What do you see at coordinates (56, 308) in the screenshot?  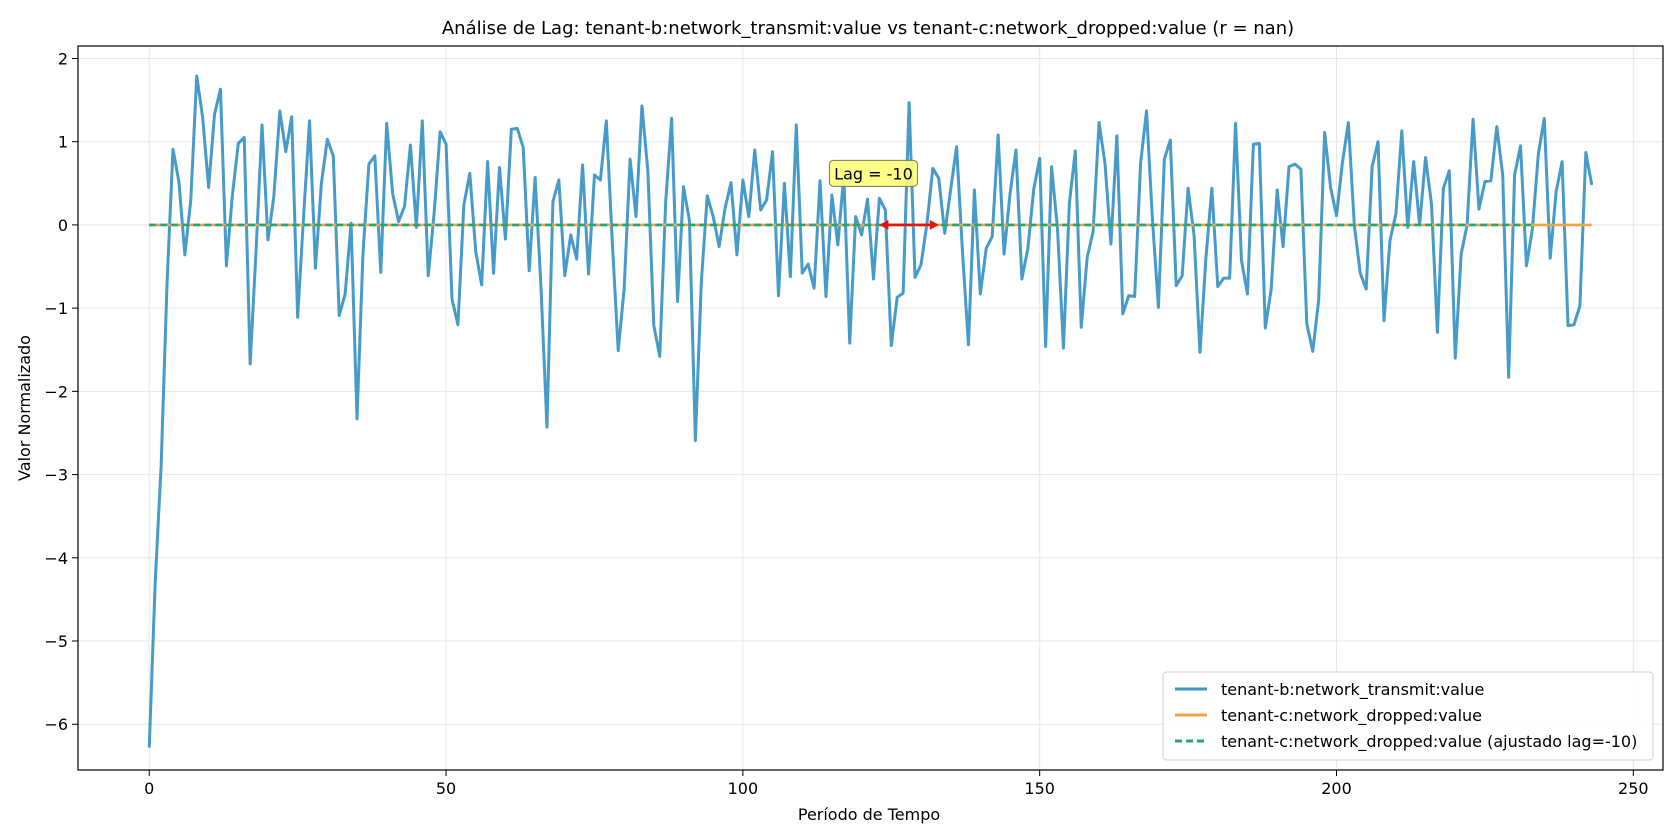 I see `y-tick-label: −1` at bounding box center [56, 308].